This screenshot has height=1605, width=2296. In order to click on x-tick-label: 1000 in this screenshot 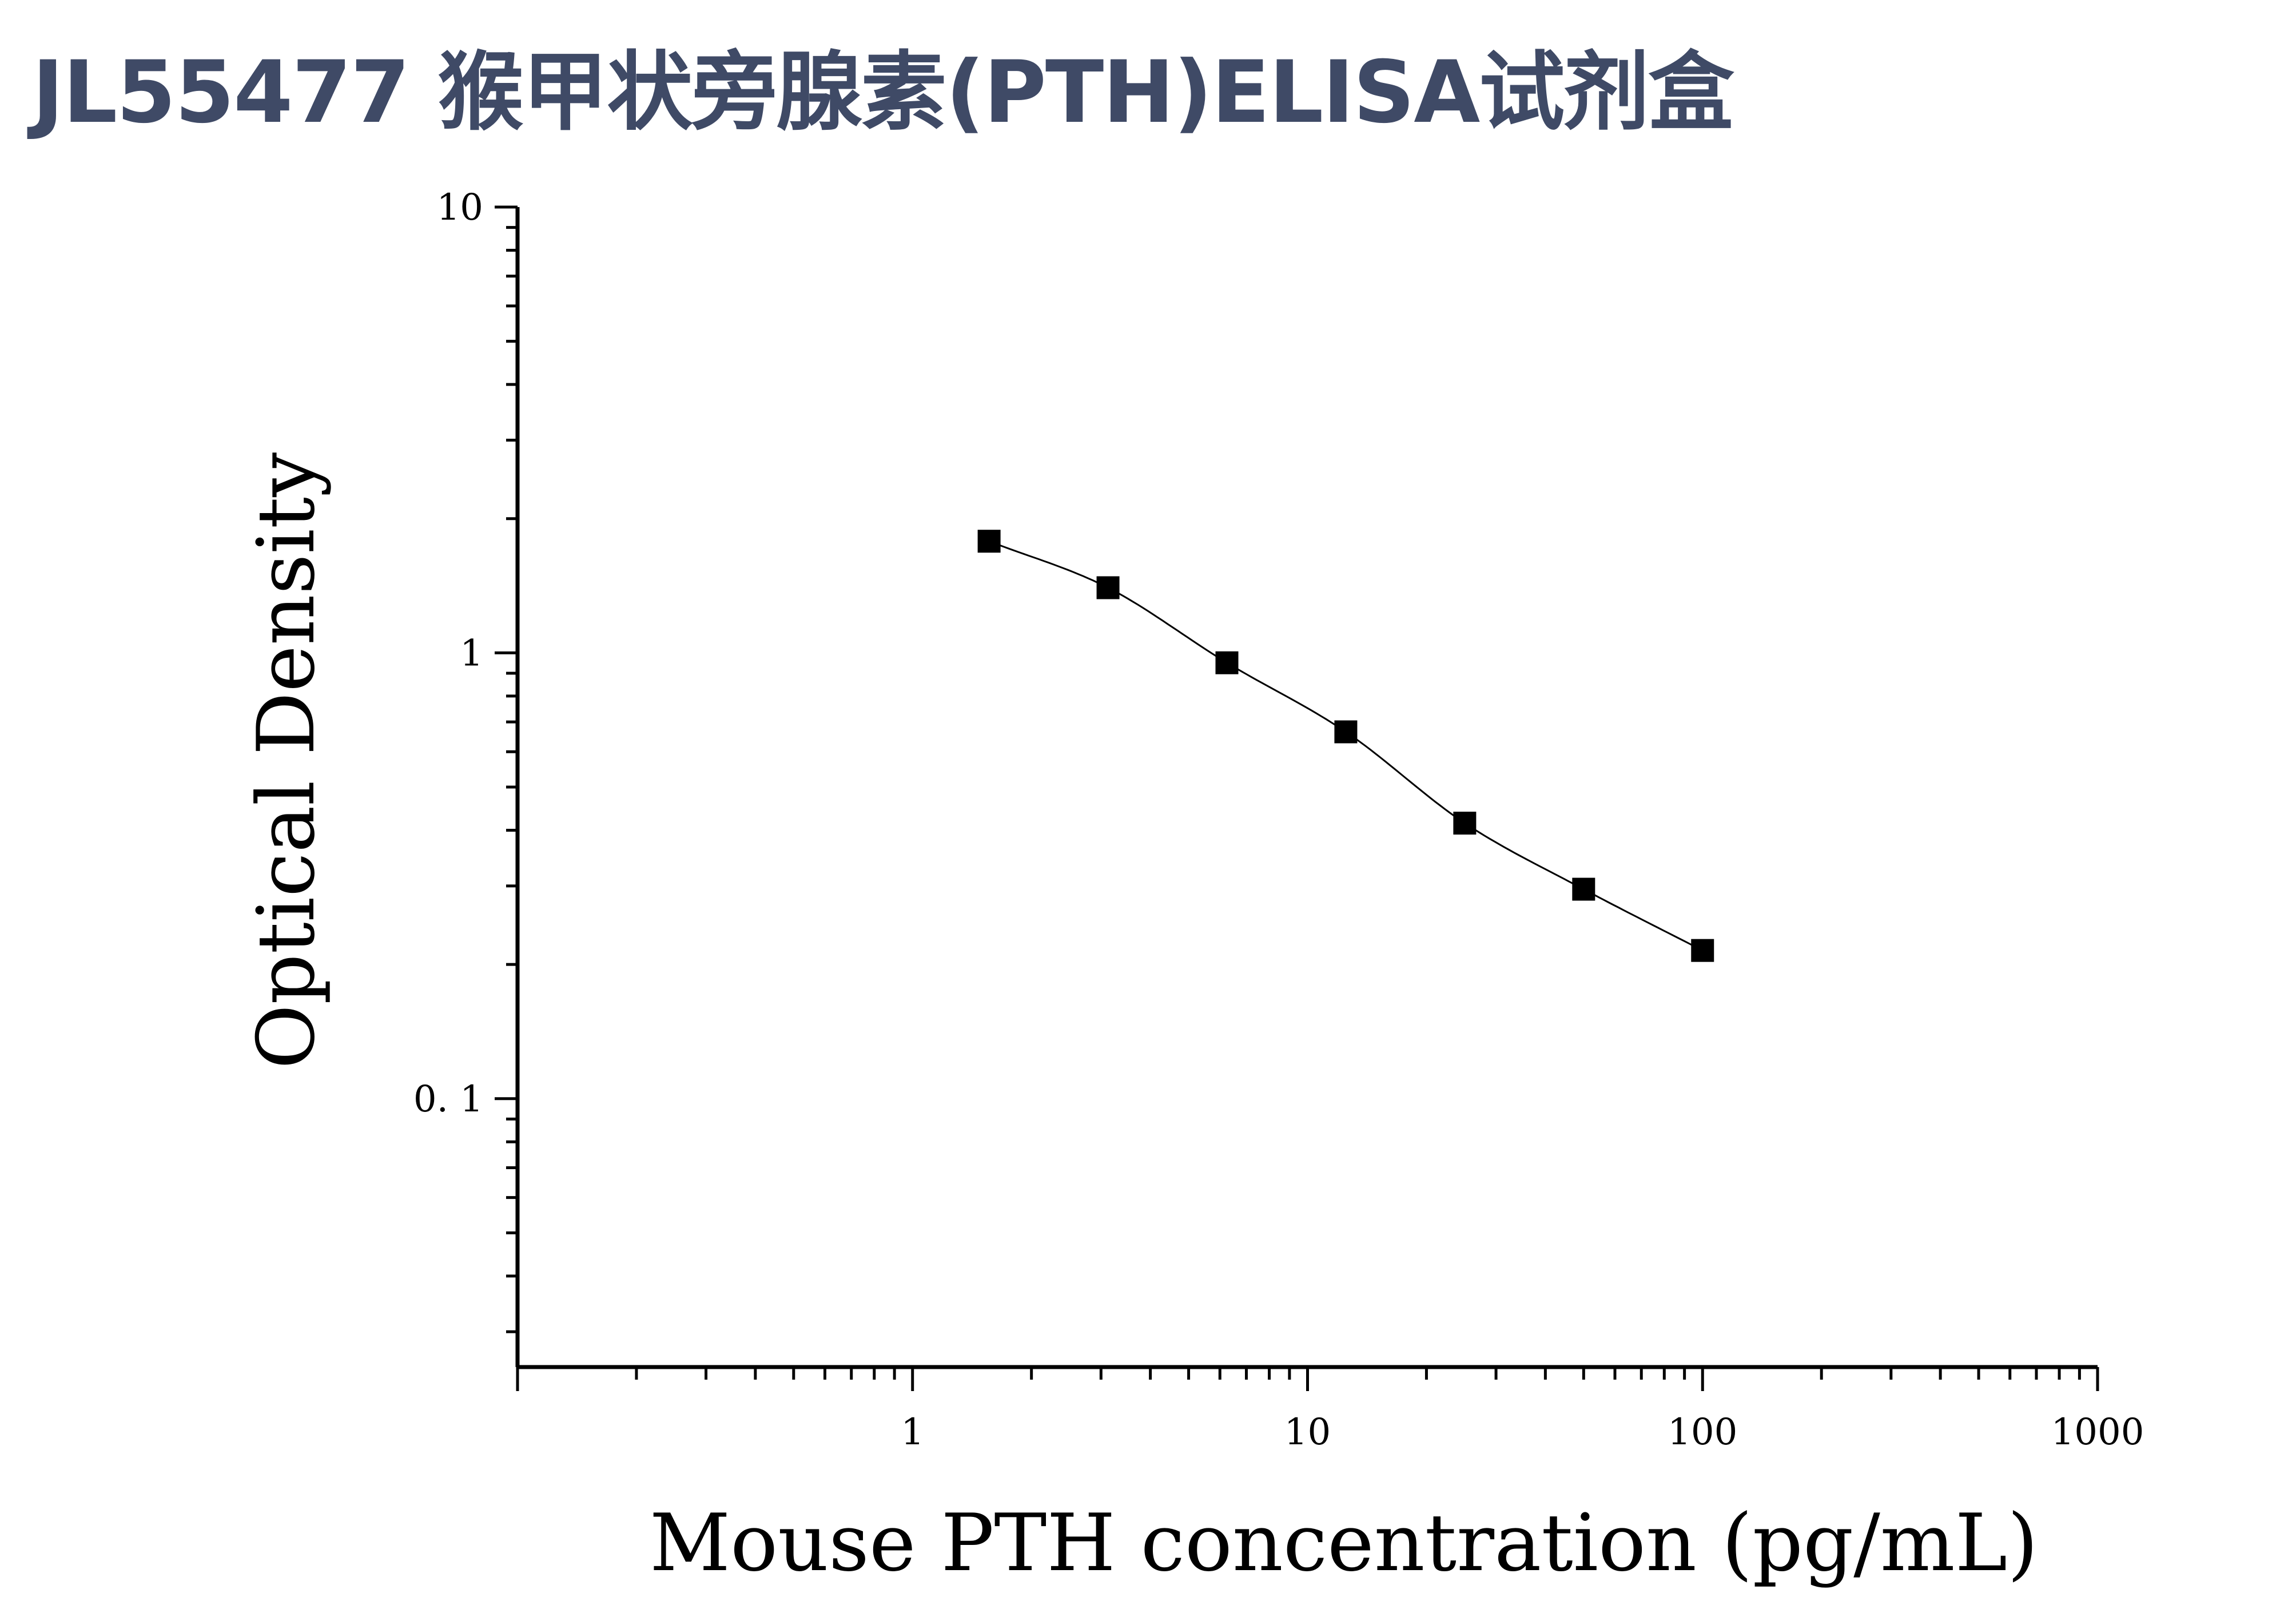, I will do `click(2097, 1432)`.